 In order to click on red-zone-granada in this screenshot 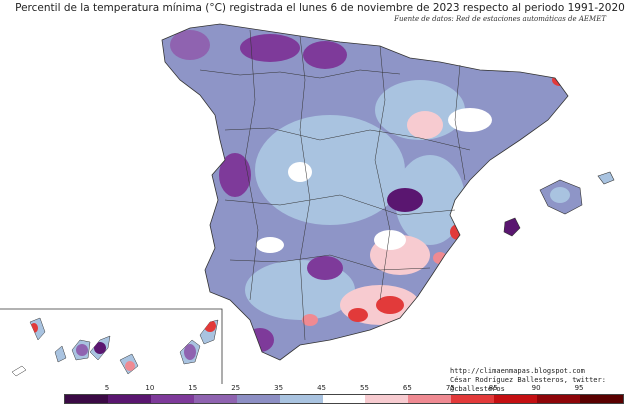, I will do `click(358, 315)`.